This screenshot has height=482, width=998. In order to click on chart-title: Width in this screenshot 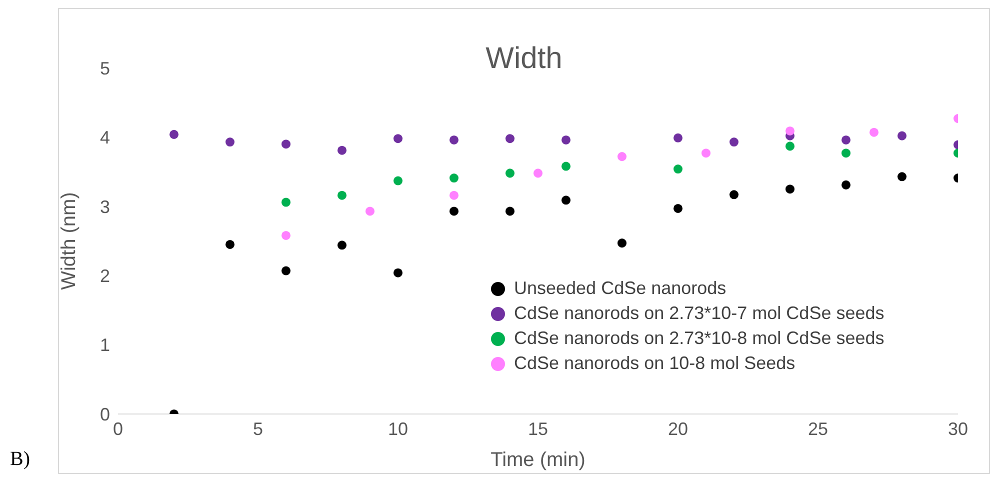, I will do `click(524, 58)`.